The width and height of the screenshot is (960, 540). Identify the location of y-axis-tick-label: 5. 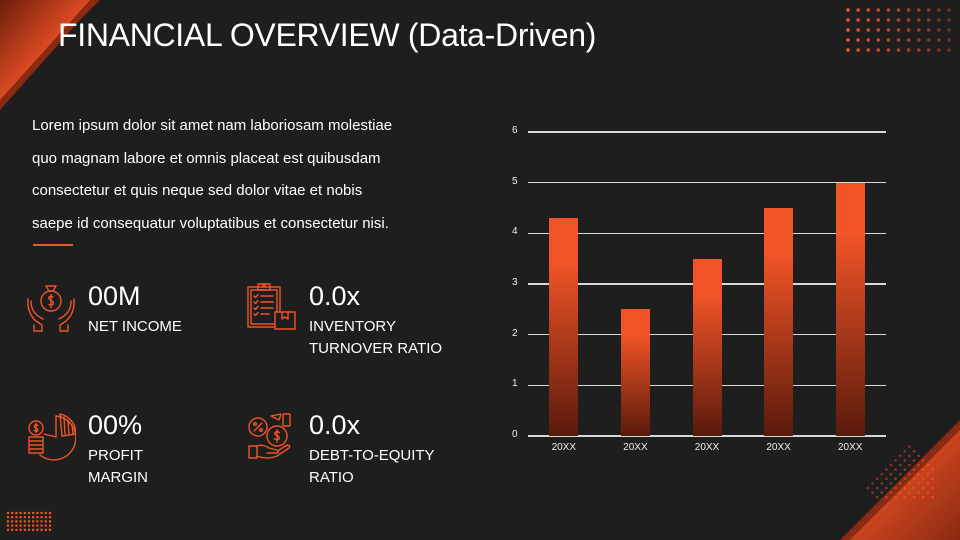
(515, 181).